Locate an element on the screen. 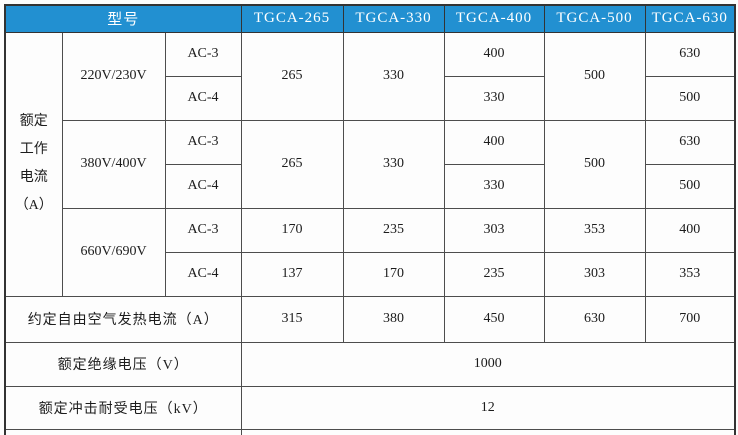 The height and width of the screenshot is (435, 738). row-220v-ac4: AC-4 330 500 is located at coordinates (370, 98).